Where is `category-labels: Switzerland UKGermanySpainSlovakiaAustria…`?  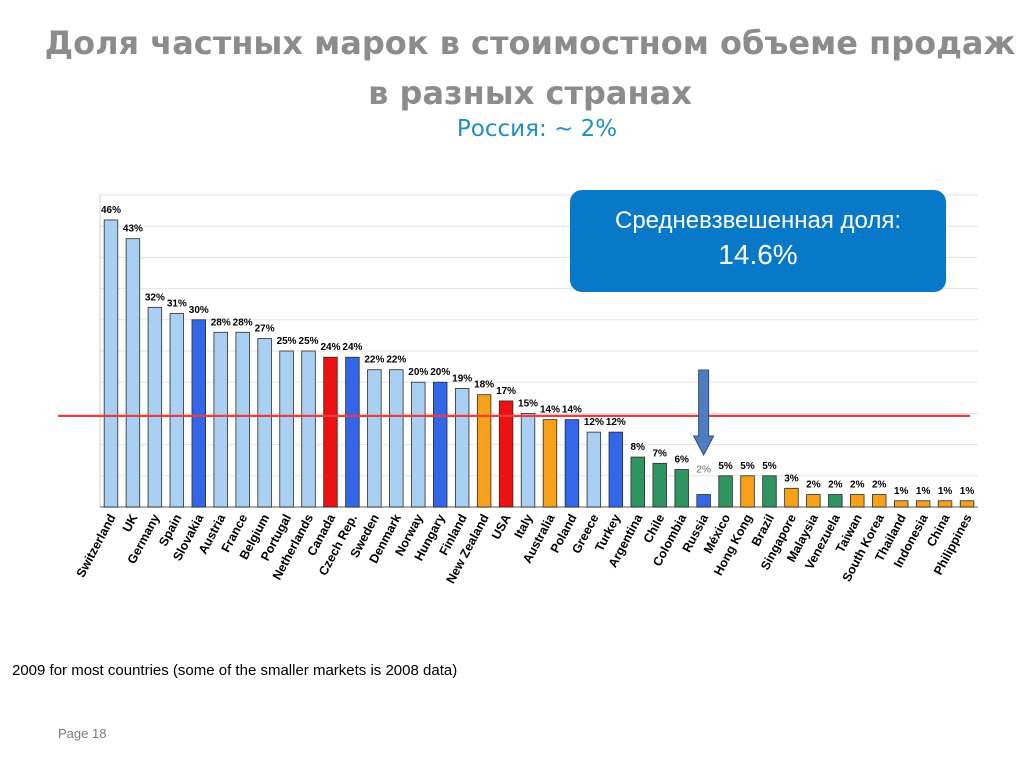
category-labels: Switzerland UKGermanySpainSlovakiaAustria… is located at coordinates (524, 548).